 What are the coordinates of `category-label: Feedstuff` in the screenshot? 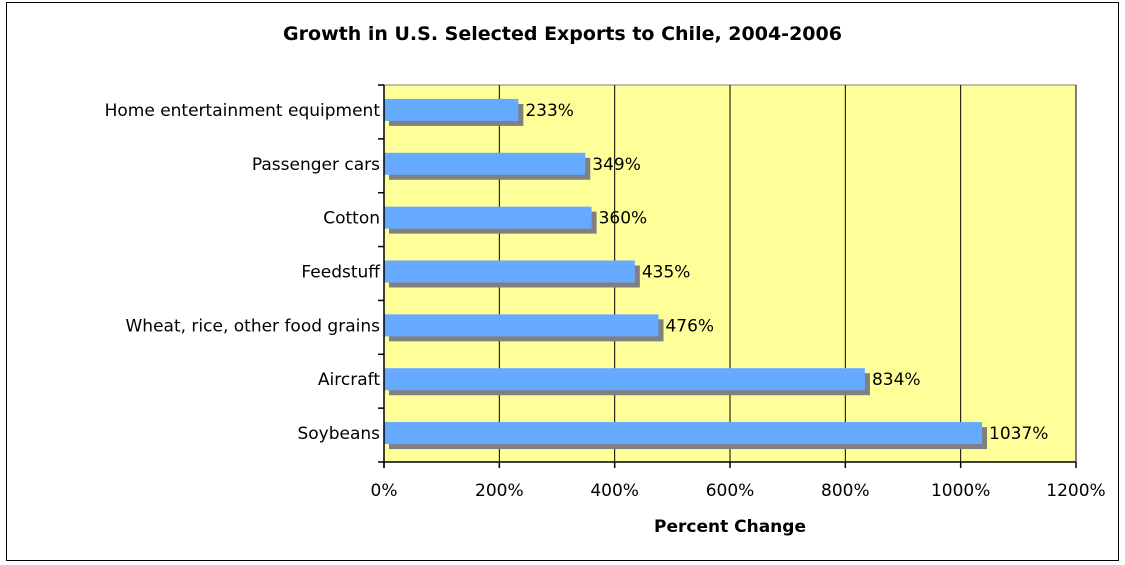 It's located at (341, 273).